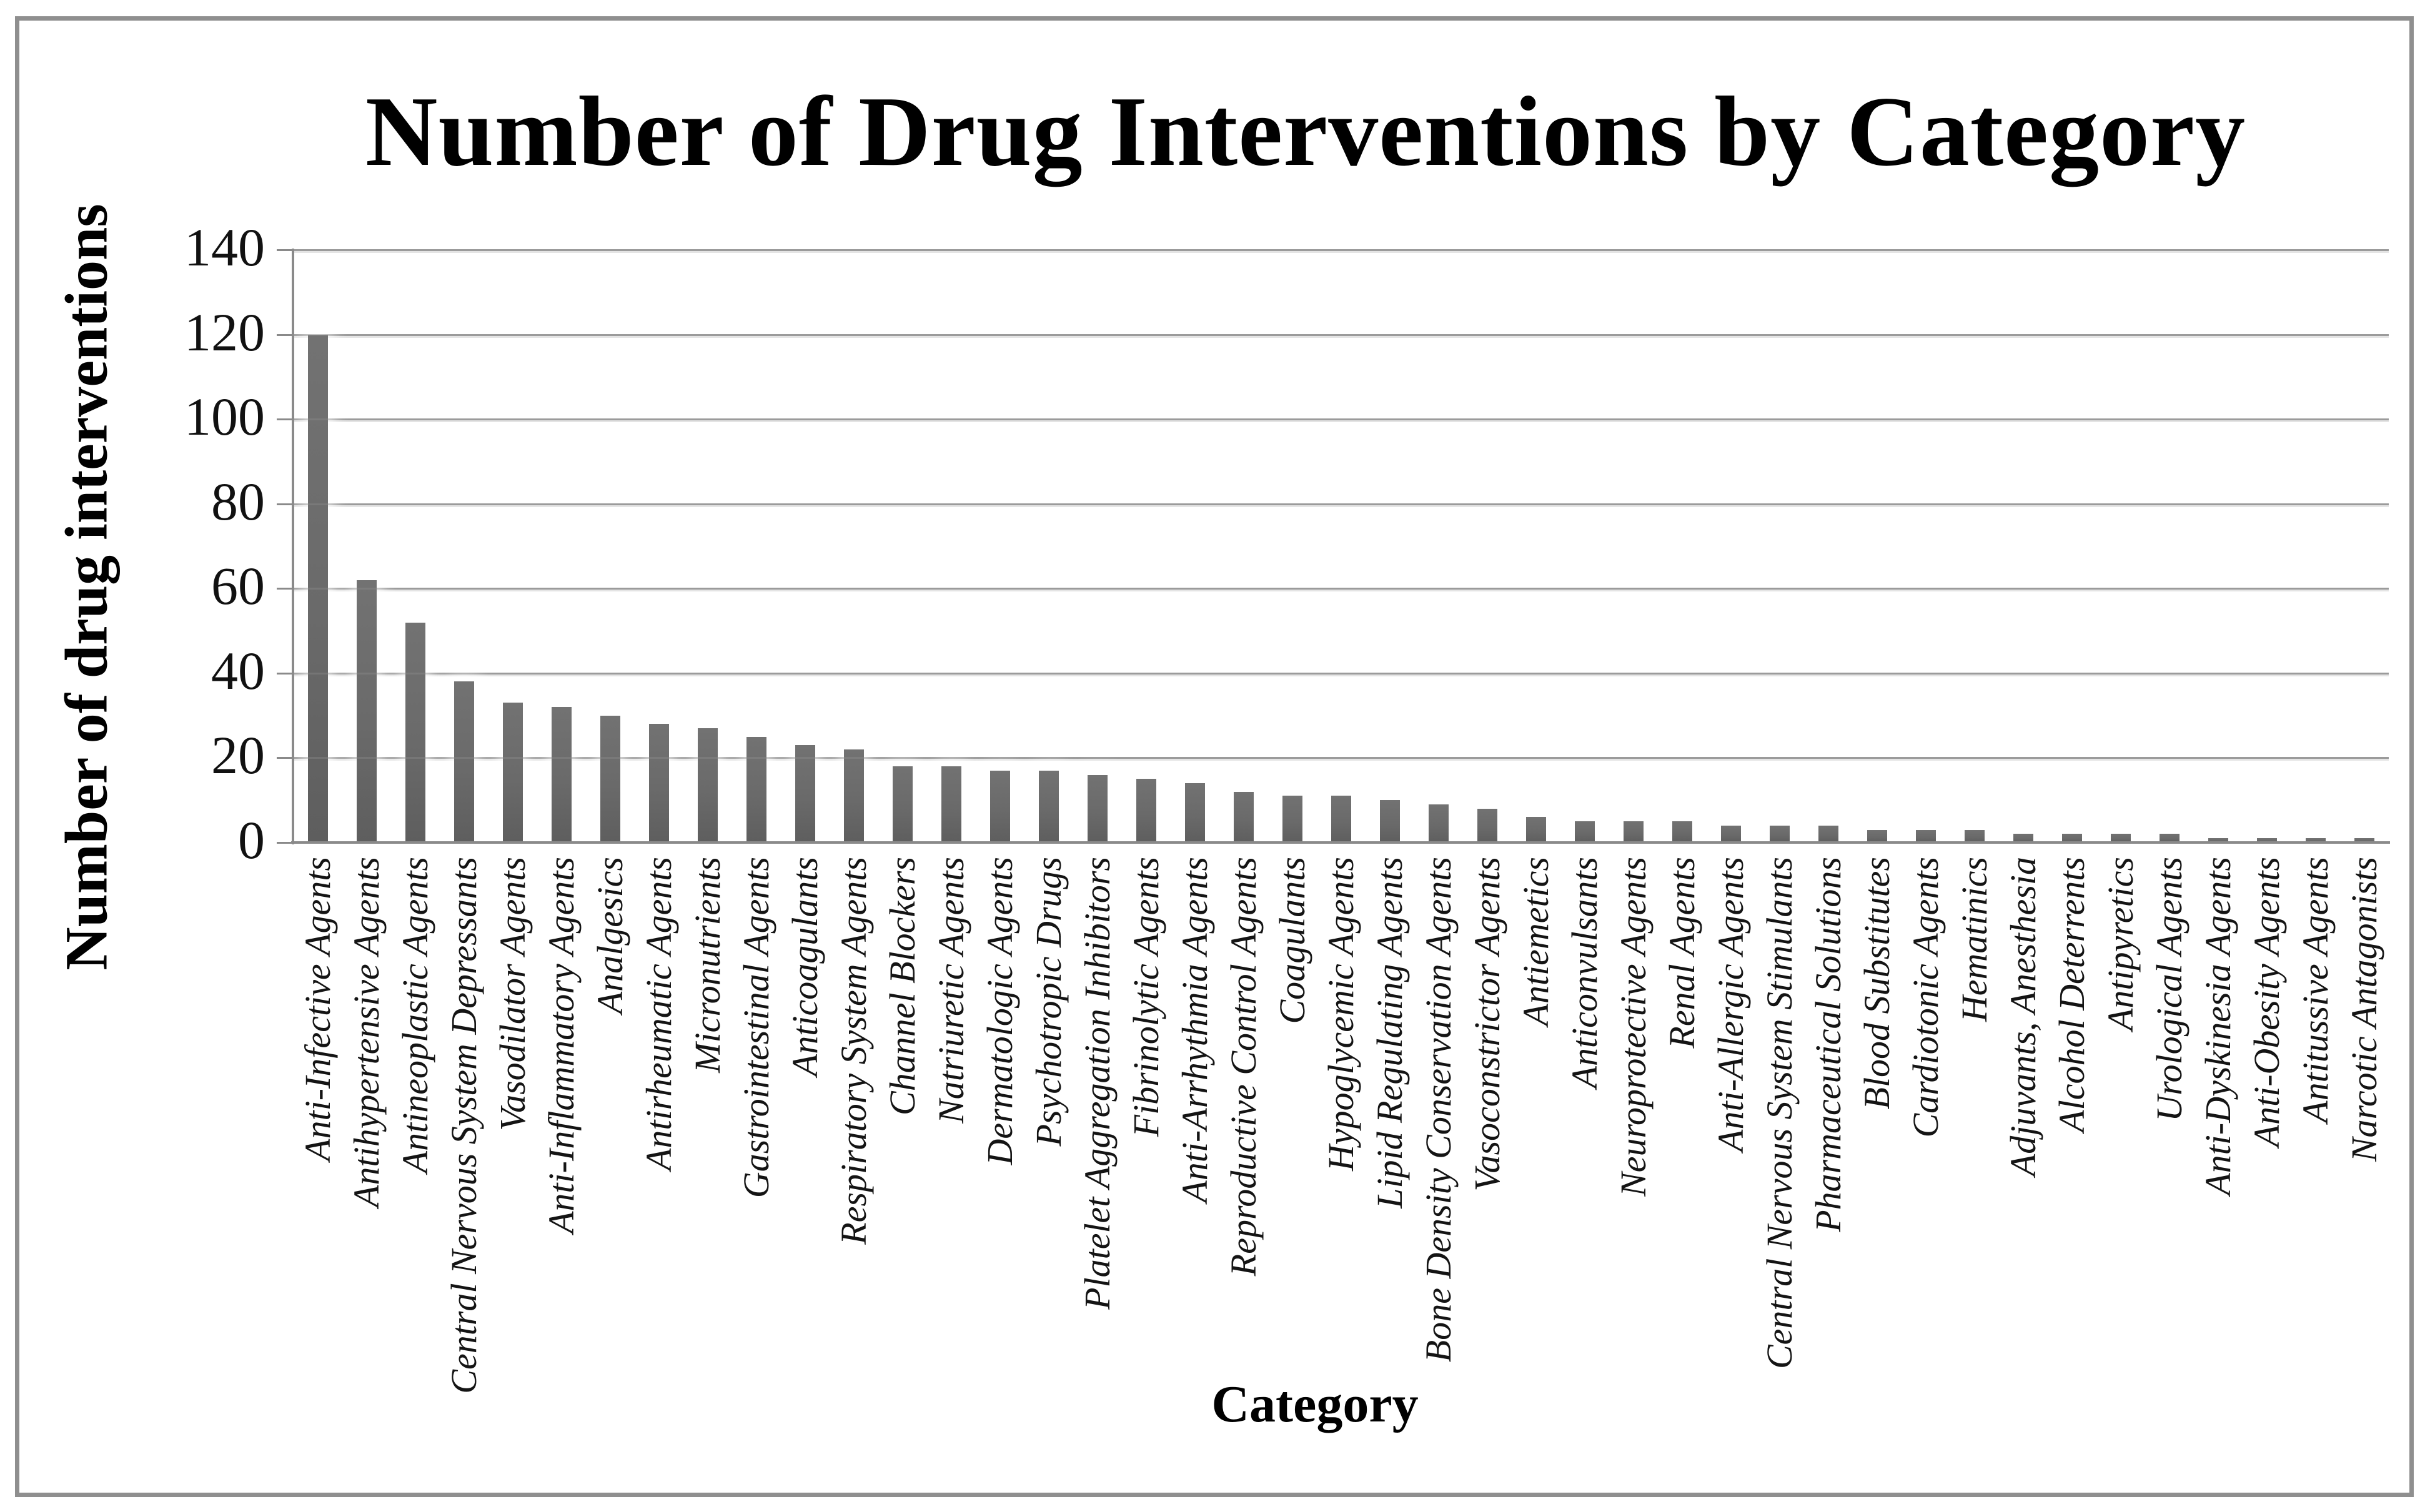 The height and width of the screenshot is (1512, 2430). What do you see at coordinates (1315, 1404) in the screenshot?
I see `x-axis-title: Category` at bounding box center [1315, 1404].